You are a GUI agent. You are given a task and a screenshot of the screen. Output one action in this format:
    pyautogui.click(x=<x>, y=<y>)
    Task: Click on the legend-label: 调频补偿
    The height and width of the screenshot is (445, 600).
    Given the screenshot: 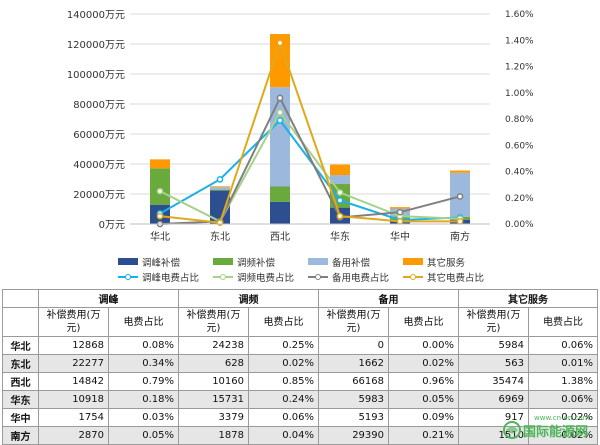 What is the action you would take?
    pyautogui.click(x=256, y=263)
    